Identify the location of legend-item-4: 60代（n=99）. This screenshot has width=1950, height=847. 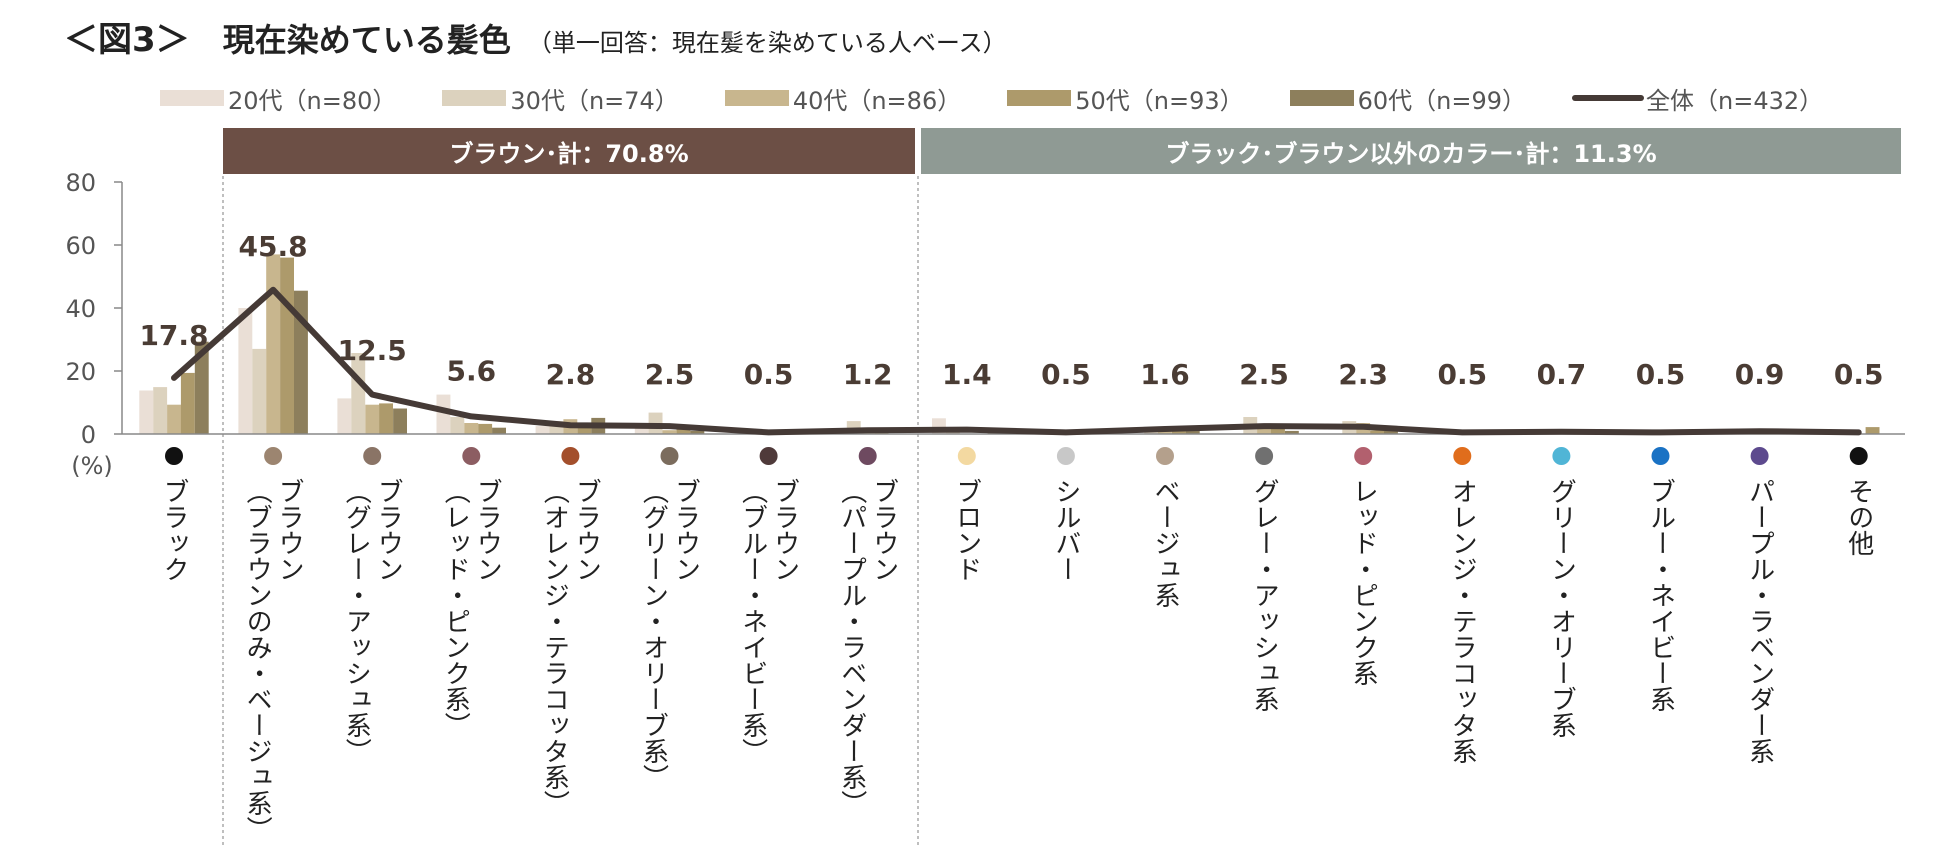
(1408, 98).